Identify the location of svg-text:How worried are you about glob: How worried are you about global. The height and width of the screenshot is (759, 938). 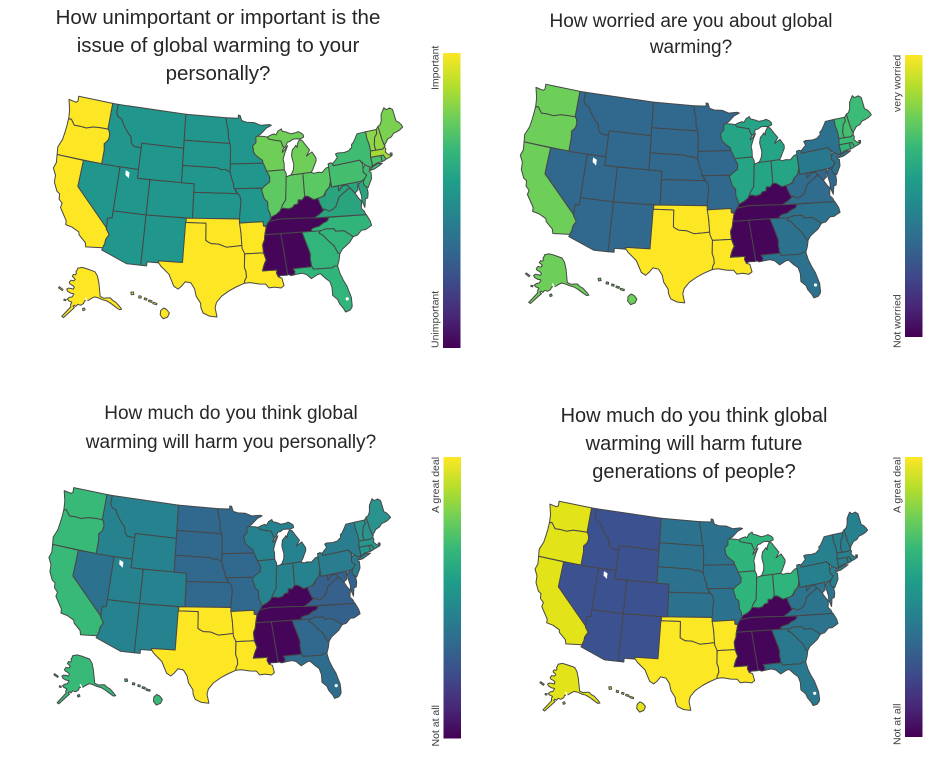
(690, 21).